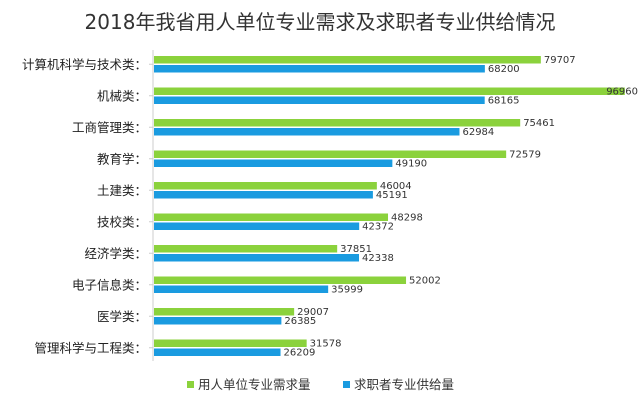 Image resolution: width=640 pixels, height=406 pixels. I want to click on data-label: 96960, so click(622, 92).